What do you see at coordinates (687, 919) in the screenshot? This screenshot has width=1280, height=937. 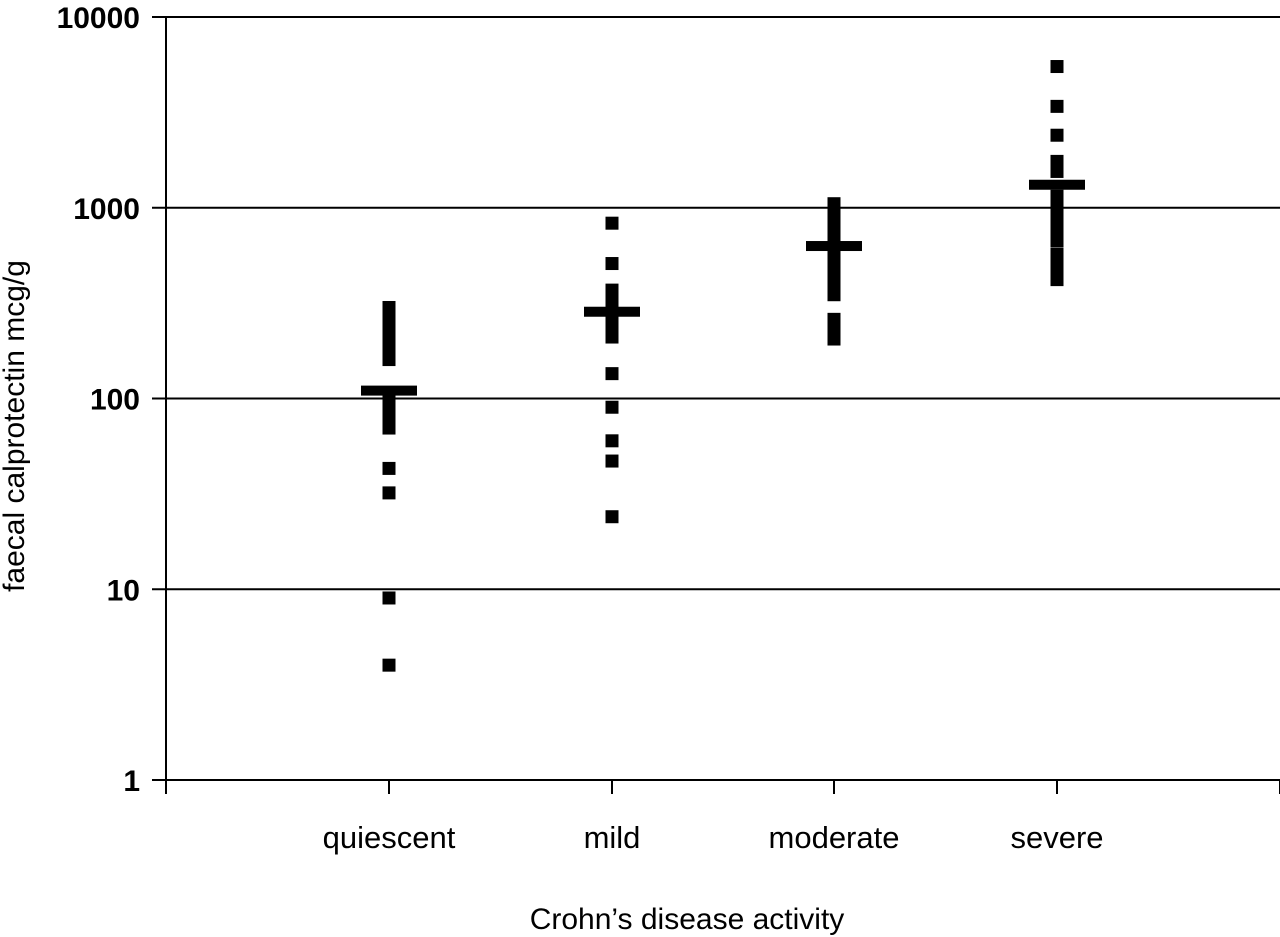 I see `x-axis-title: Crohn’s disease activity` at bounding box center [687, 919].